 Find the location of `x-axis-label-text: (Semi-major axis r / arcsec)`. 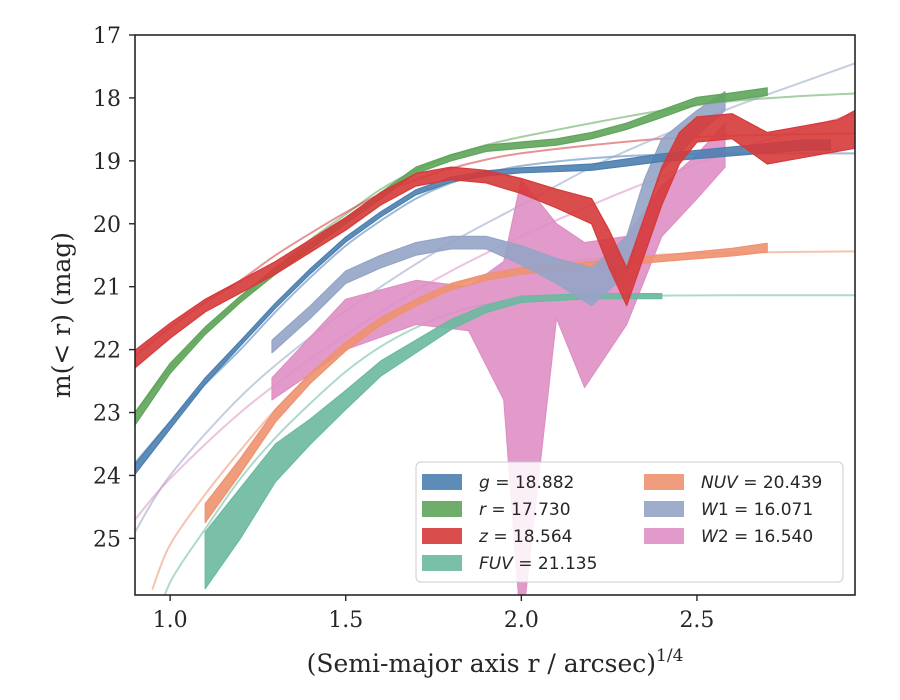

x-axis-label-text: (Semi-major axis r / arcsec) is located at coordinates (481, 663).